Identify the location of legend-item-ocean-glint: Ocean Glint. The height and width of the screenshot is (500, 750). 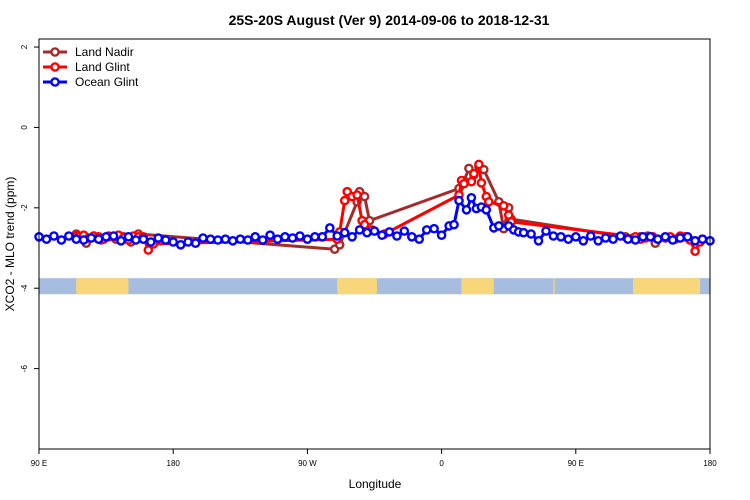
(91, 82).